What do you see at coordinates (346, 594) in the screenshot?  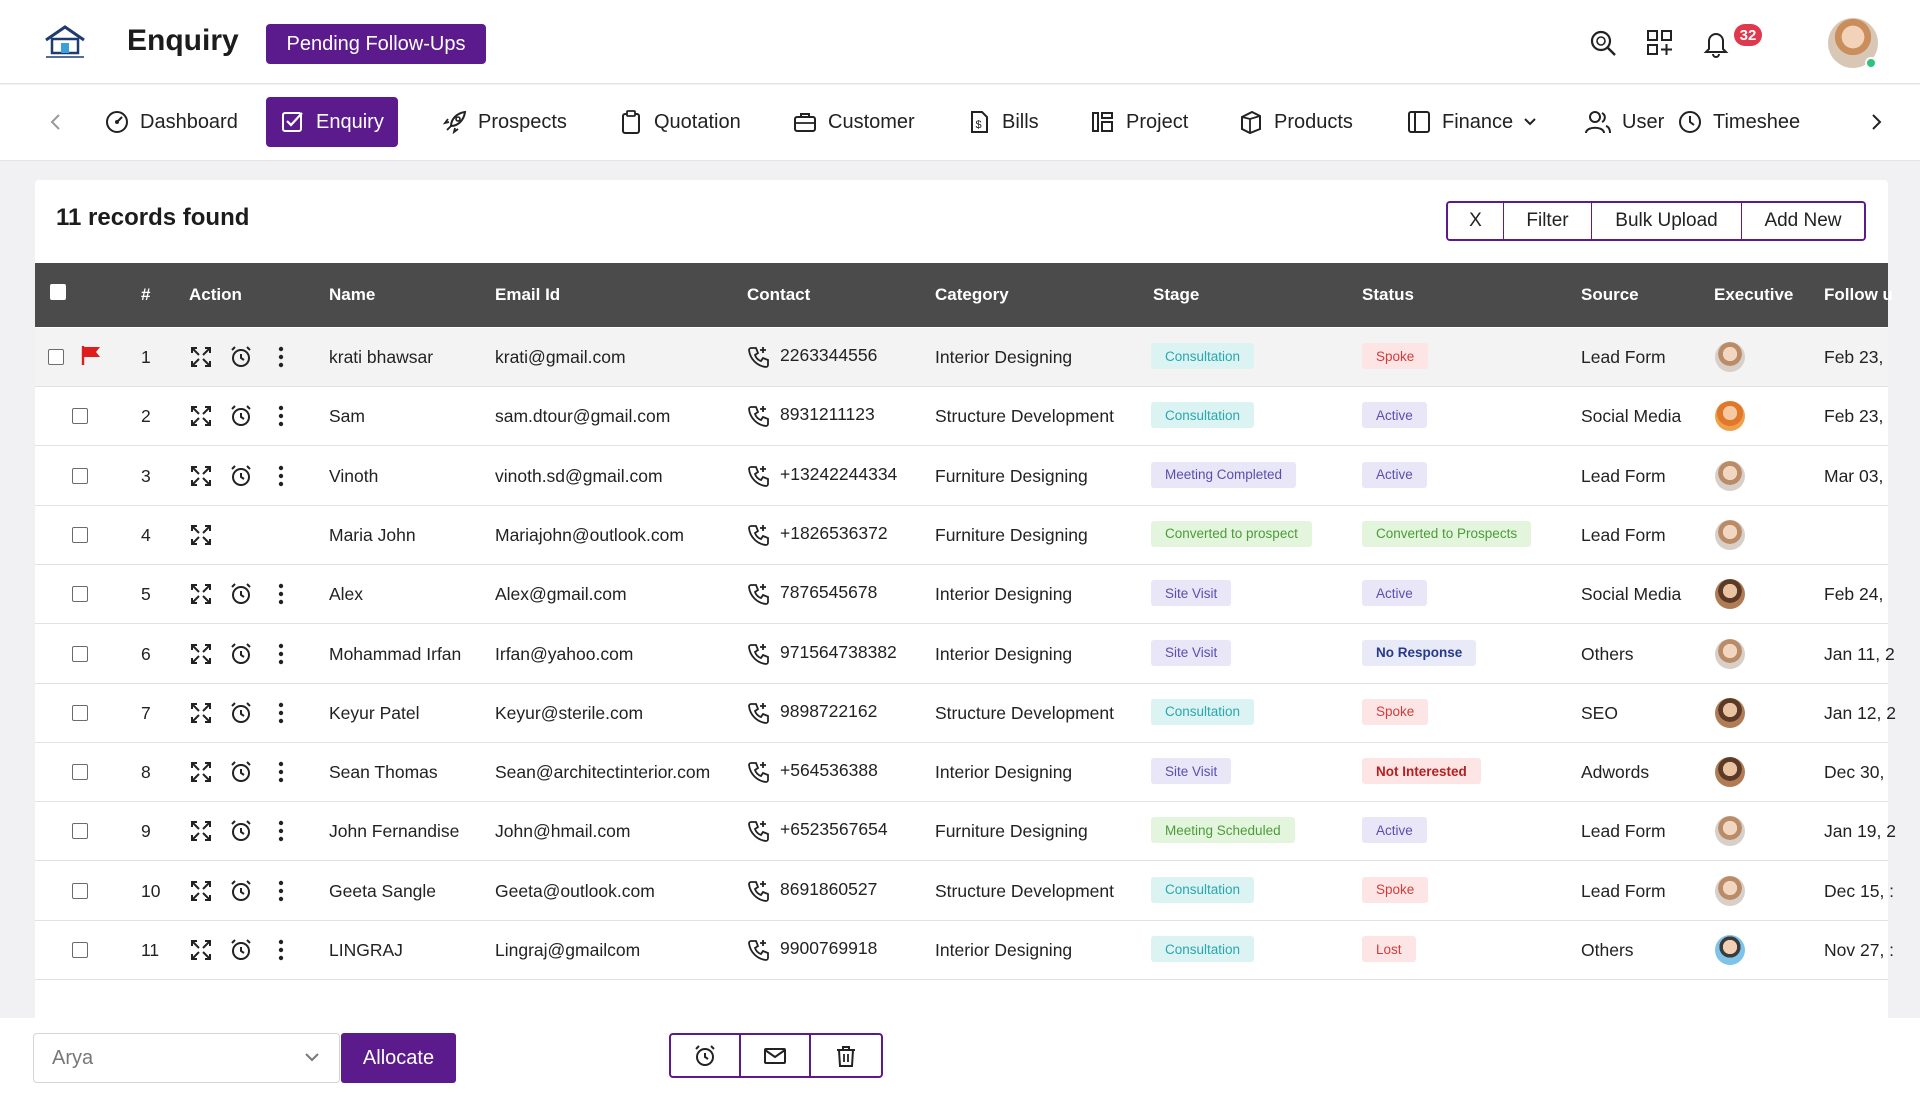 I see `enquiry-name: Alex` at bounding box center [346, 594].